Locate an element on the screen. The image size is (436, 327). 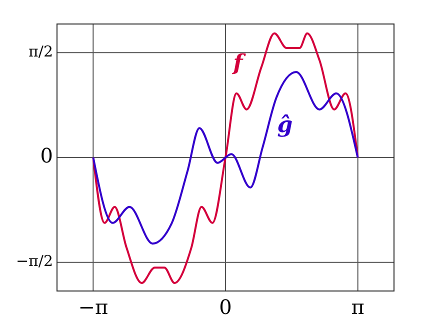
series-label: ĝ is located at coordinates (285, 125).